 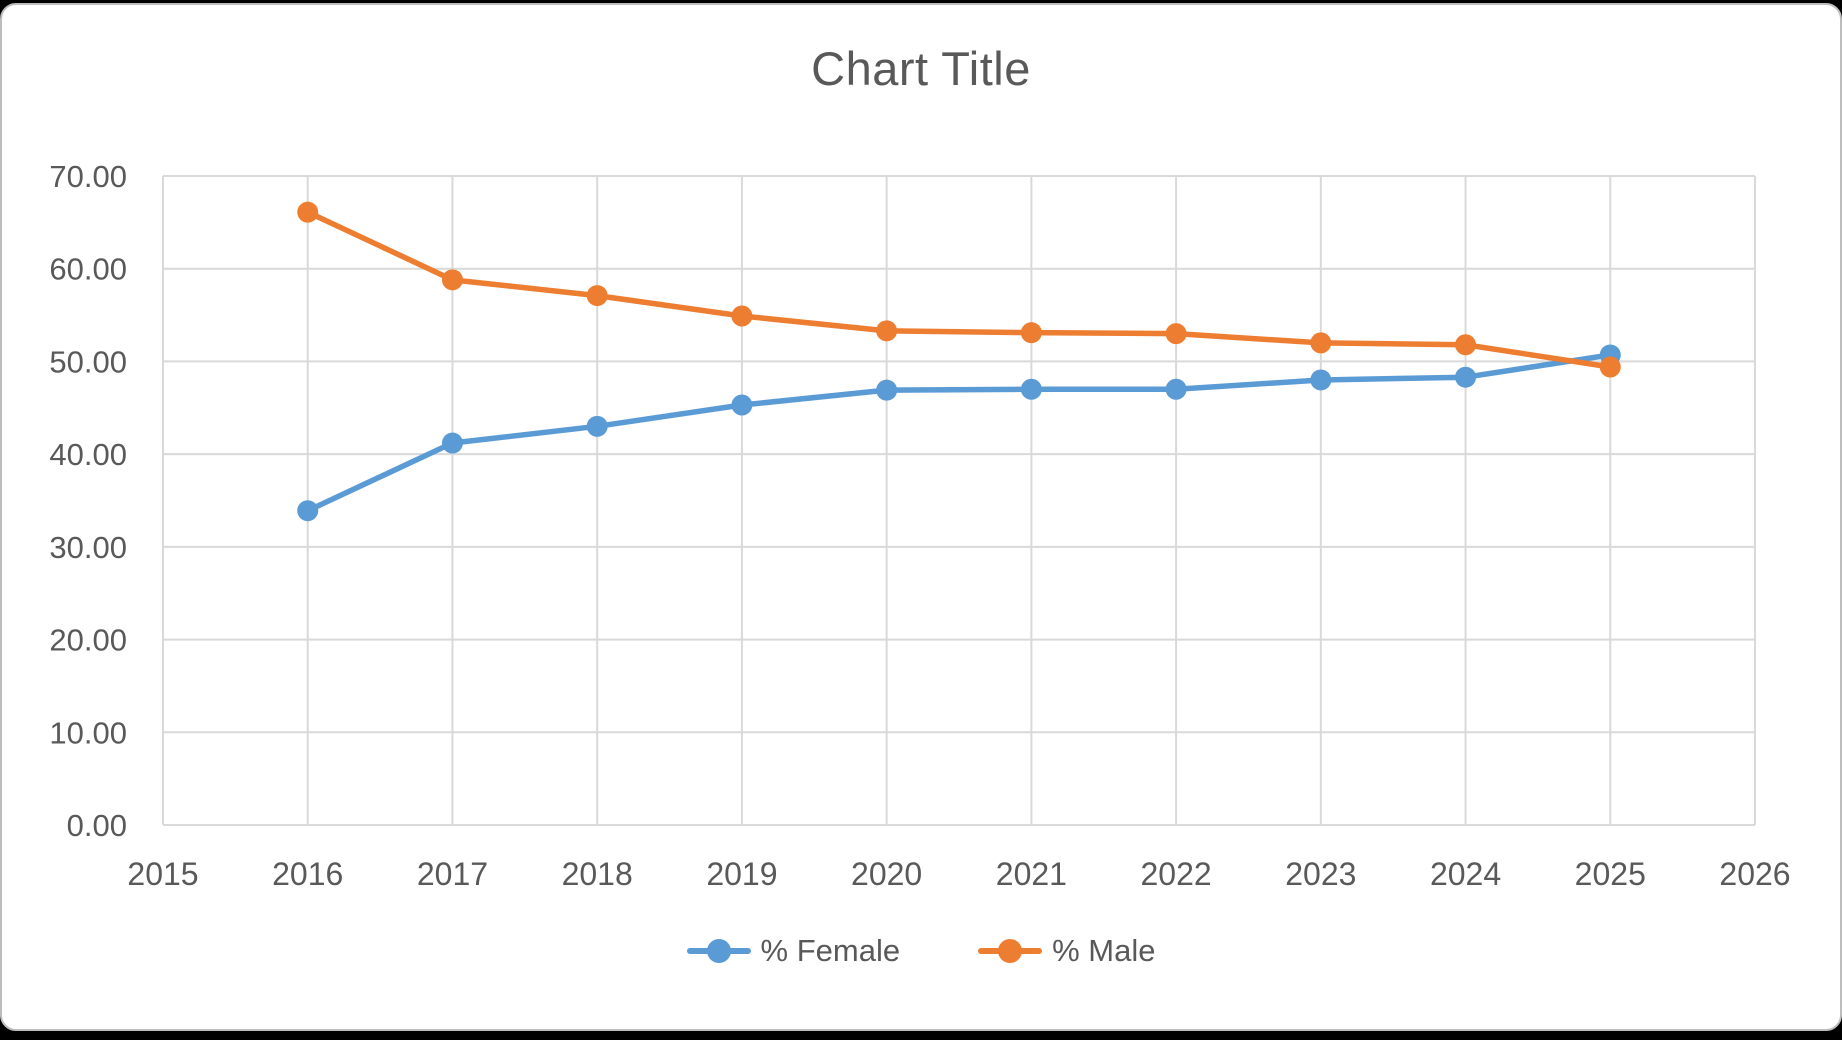 What do you see at coordinates (831, 951) in the screenshot?
I see `legend-label-female: % Female` at bounding box center [831, 951].